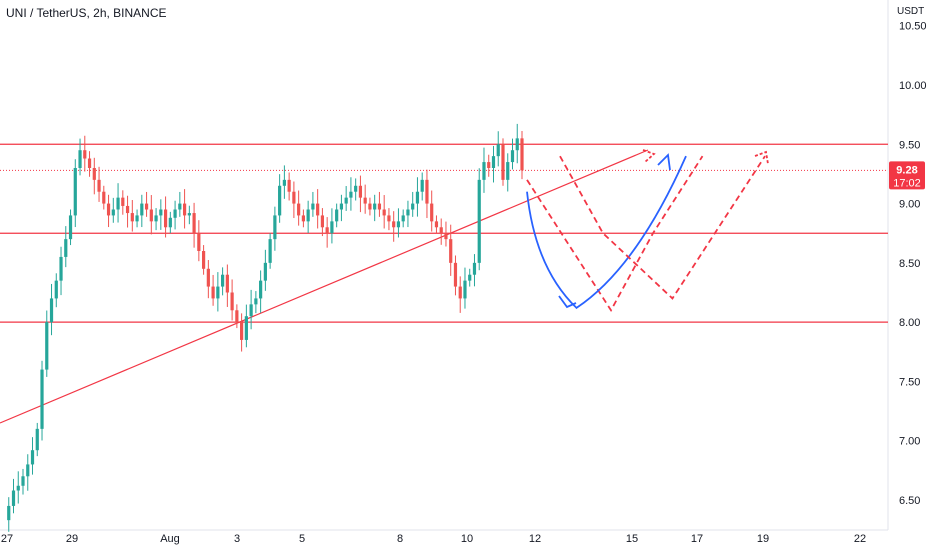  What do you see at coordinates (302, 539) in the screenshot?
I see `time-tick-label-4: 5` at bounding box center [302, 539].